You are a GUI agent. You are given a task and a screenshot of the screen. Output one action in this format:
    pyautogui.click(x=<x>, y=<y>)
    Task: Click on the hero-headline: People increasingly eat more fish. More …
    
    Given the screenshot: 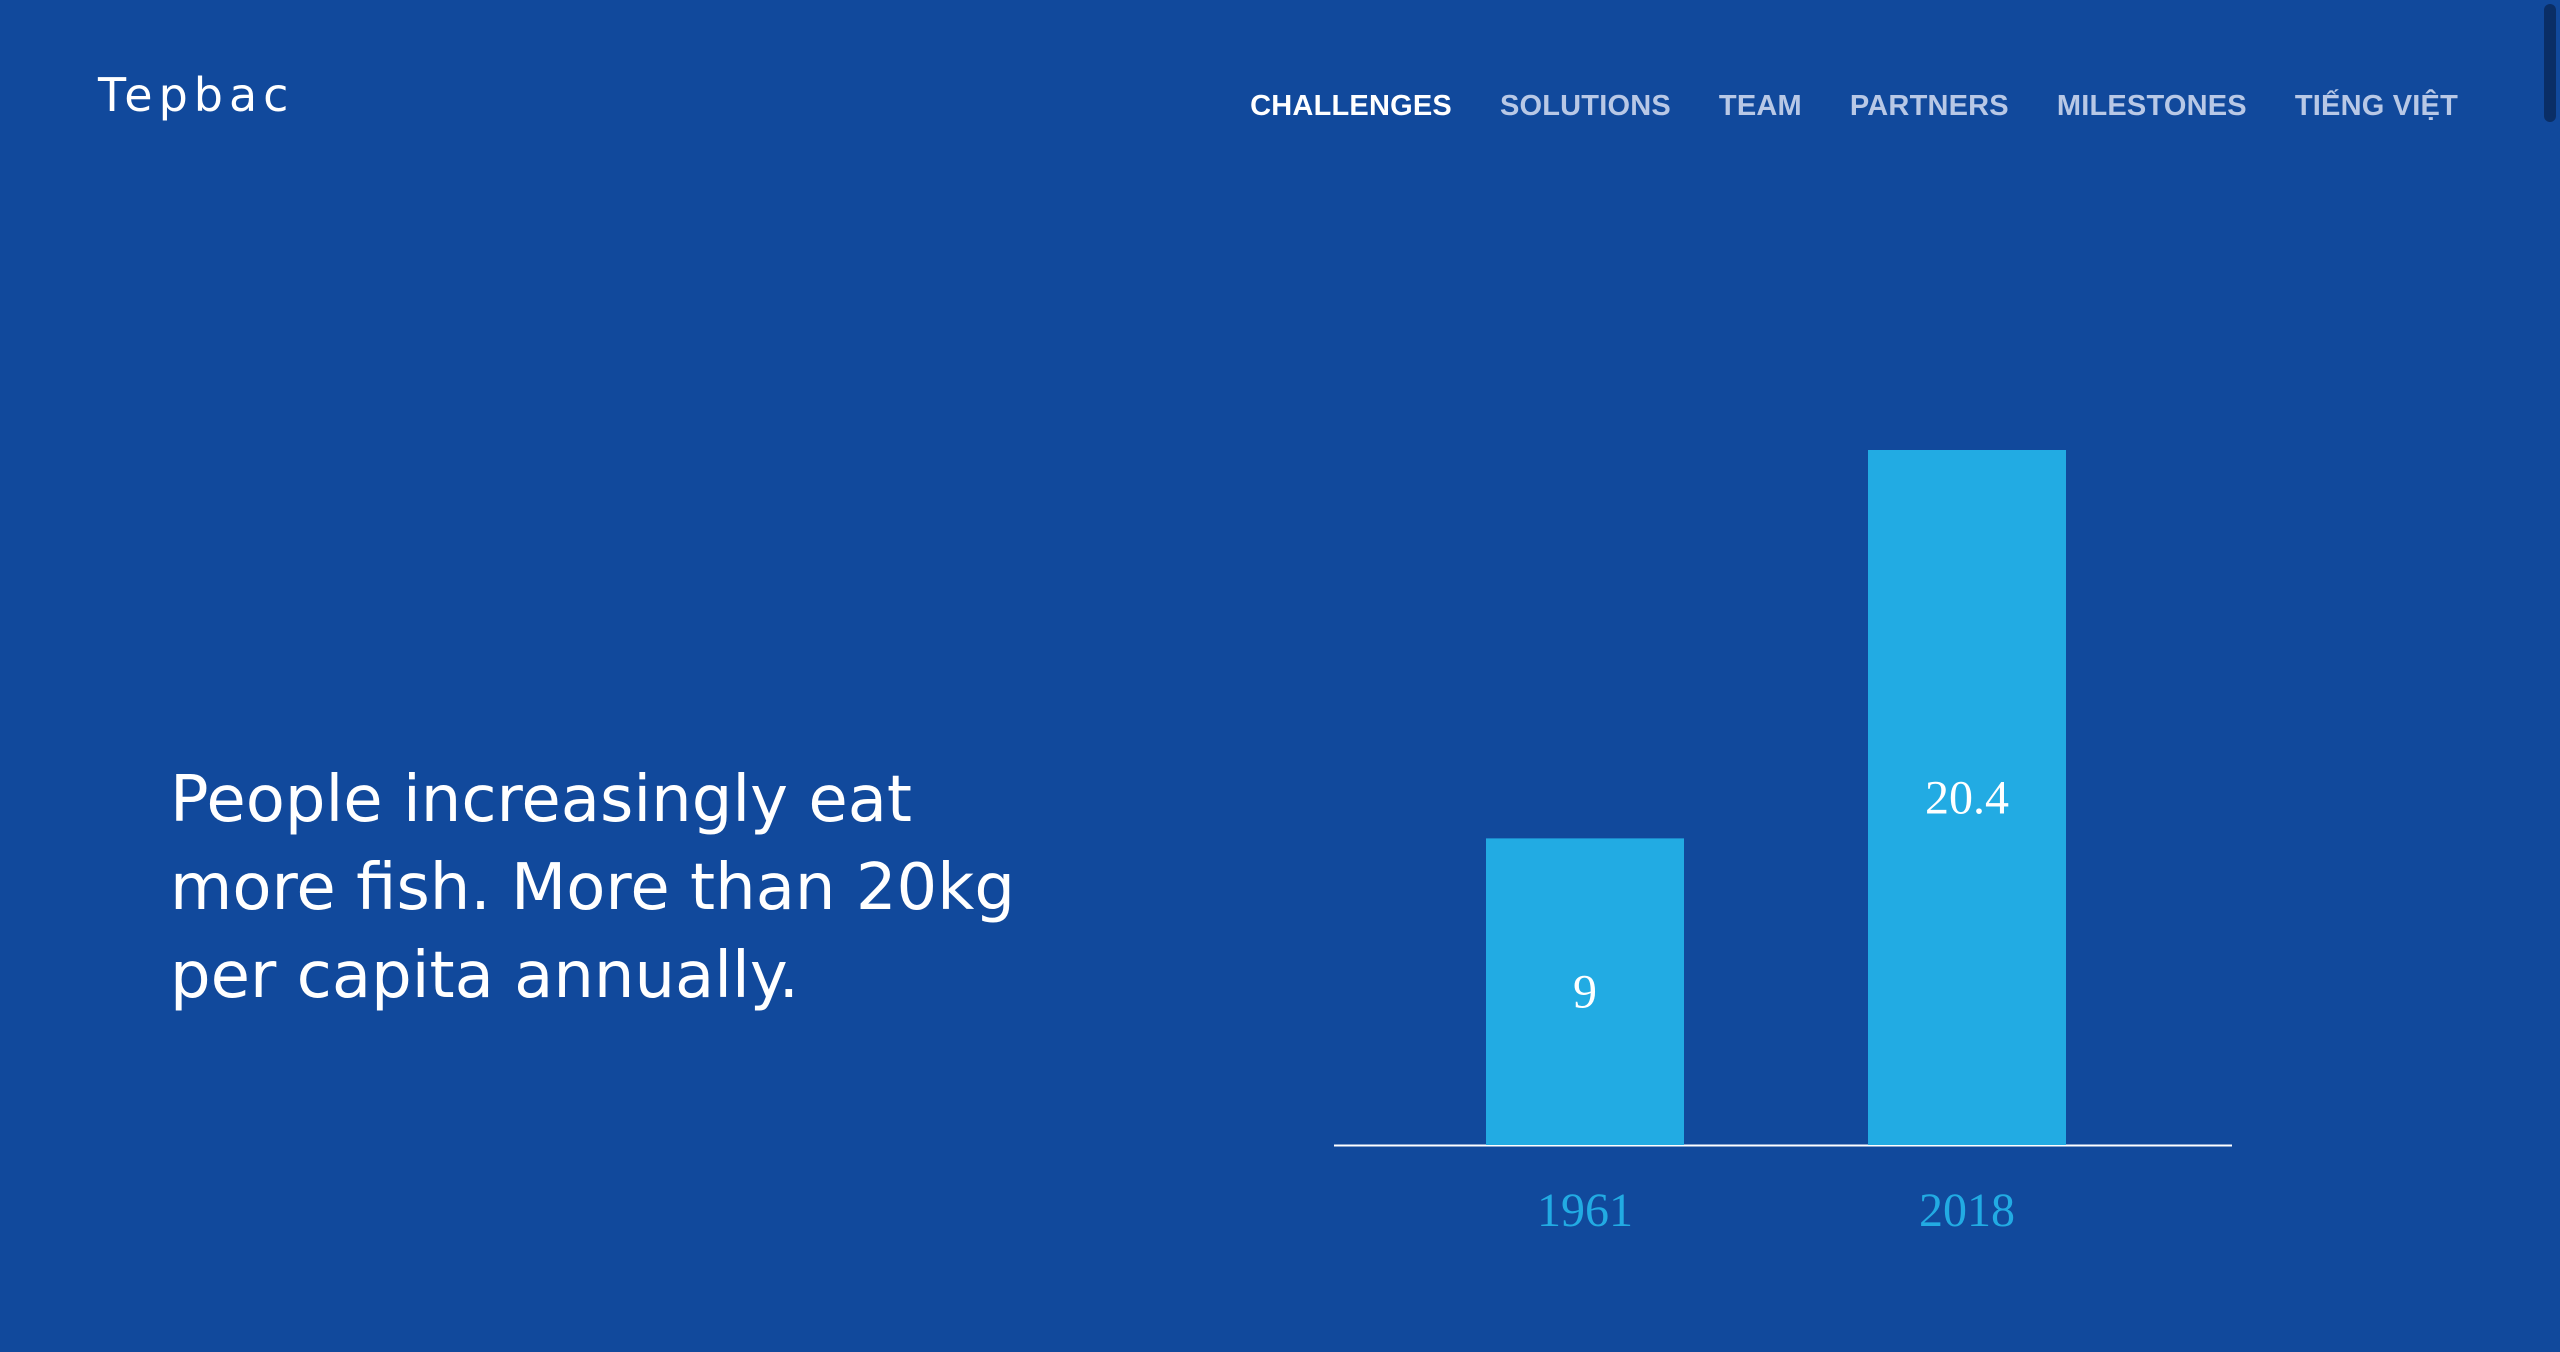 What is the action you would take?
    pyautogui.click(x=592, y=888)
    